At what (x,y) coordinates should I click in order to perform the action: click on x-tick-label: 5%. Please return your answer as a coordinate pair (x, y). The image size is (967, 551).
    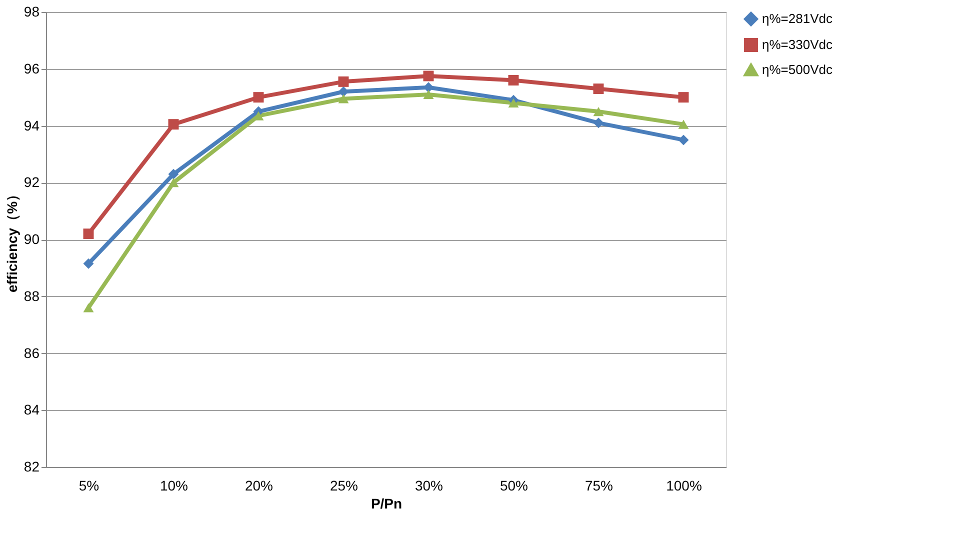
    Looking at the image, I should click on (89, 486).